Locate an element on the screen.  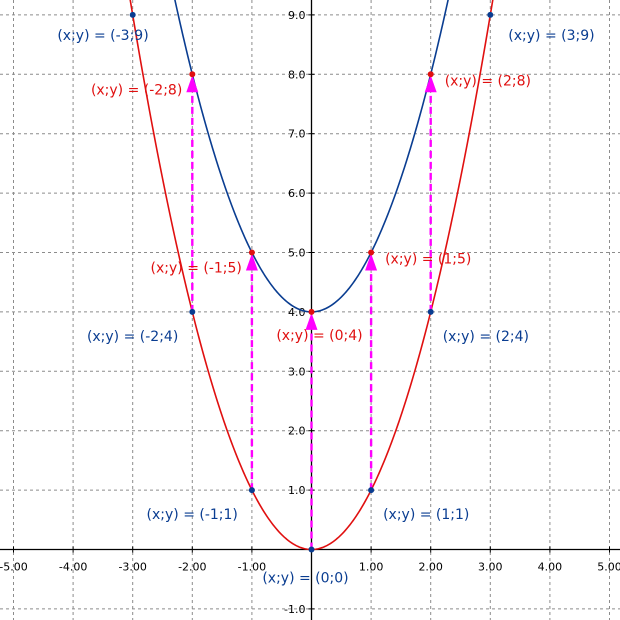
y-tick-label: -1.0 is located at coordinates (294, 609).